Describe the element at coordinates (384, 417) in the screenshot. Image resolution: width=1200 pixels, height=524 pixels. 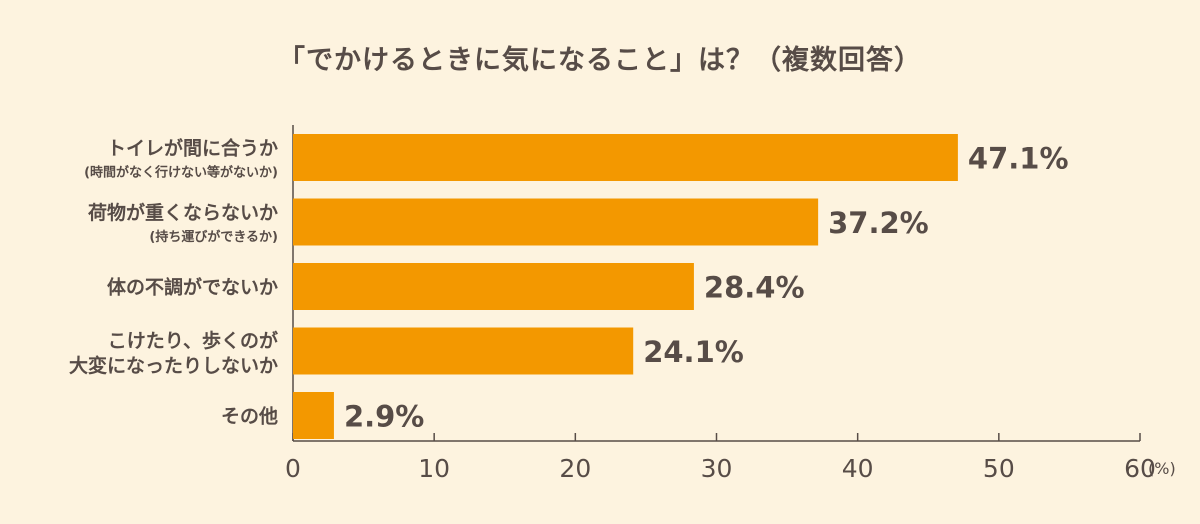
I see `data-label: 2.9%` at that location.